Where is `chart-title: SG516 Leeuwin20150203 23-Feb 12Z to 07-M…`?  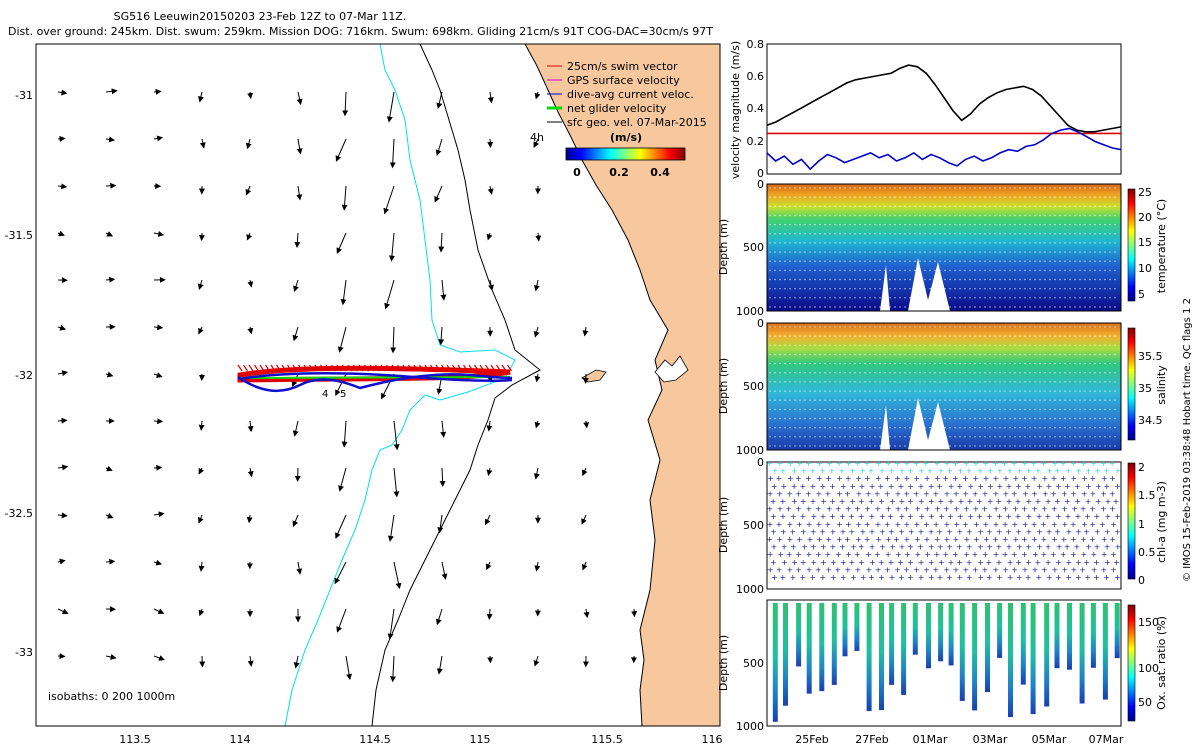
chart-title: SG516 Leeuwin20150203 23-Feb 12Z to 07-M… is located at coordinates (260, 16).